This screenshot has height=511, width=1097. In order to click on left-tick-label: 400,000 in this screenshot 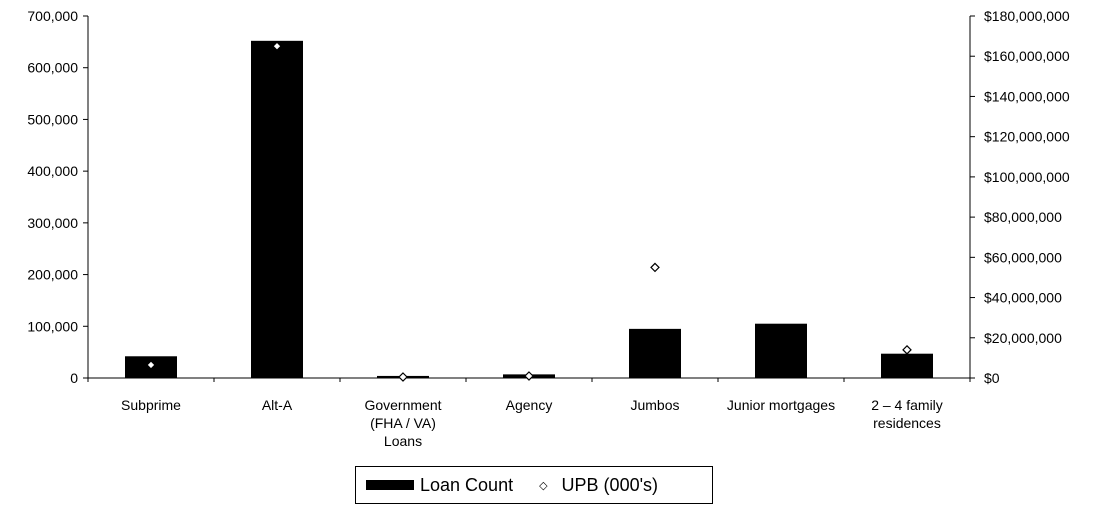, I will do `click(52, 171)`.